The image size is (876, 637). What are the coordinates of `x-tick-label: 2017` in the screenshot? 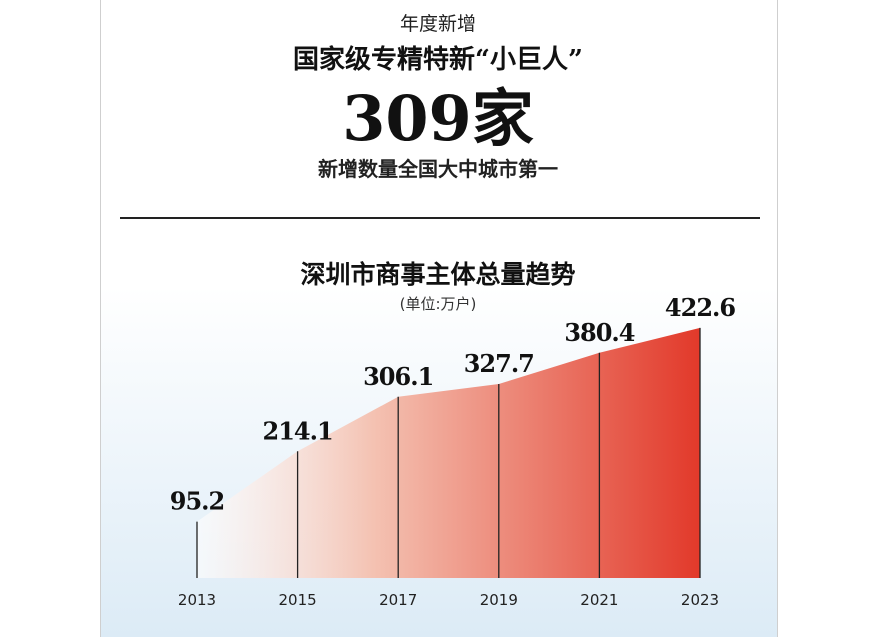 It's located at (398, 600).